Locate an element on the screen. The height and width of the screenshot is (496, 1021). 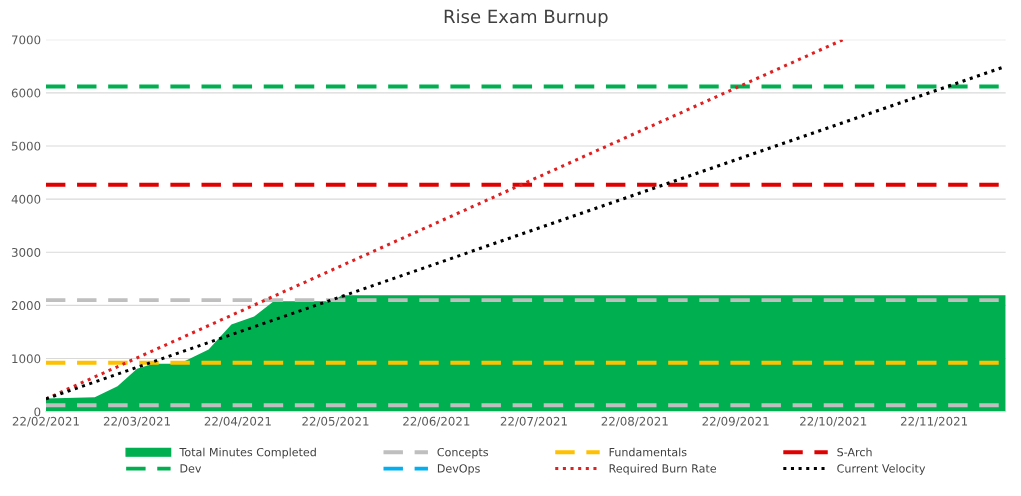
y-tick-label: 1000 is located at coordinates (26, 359).